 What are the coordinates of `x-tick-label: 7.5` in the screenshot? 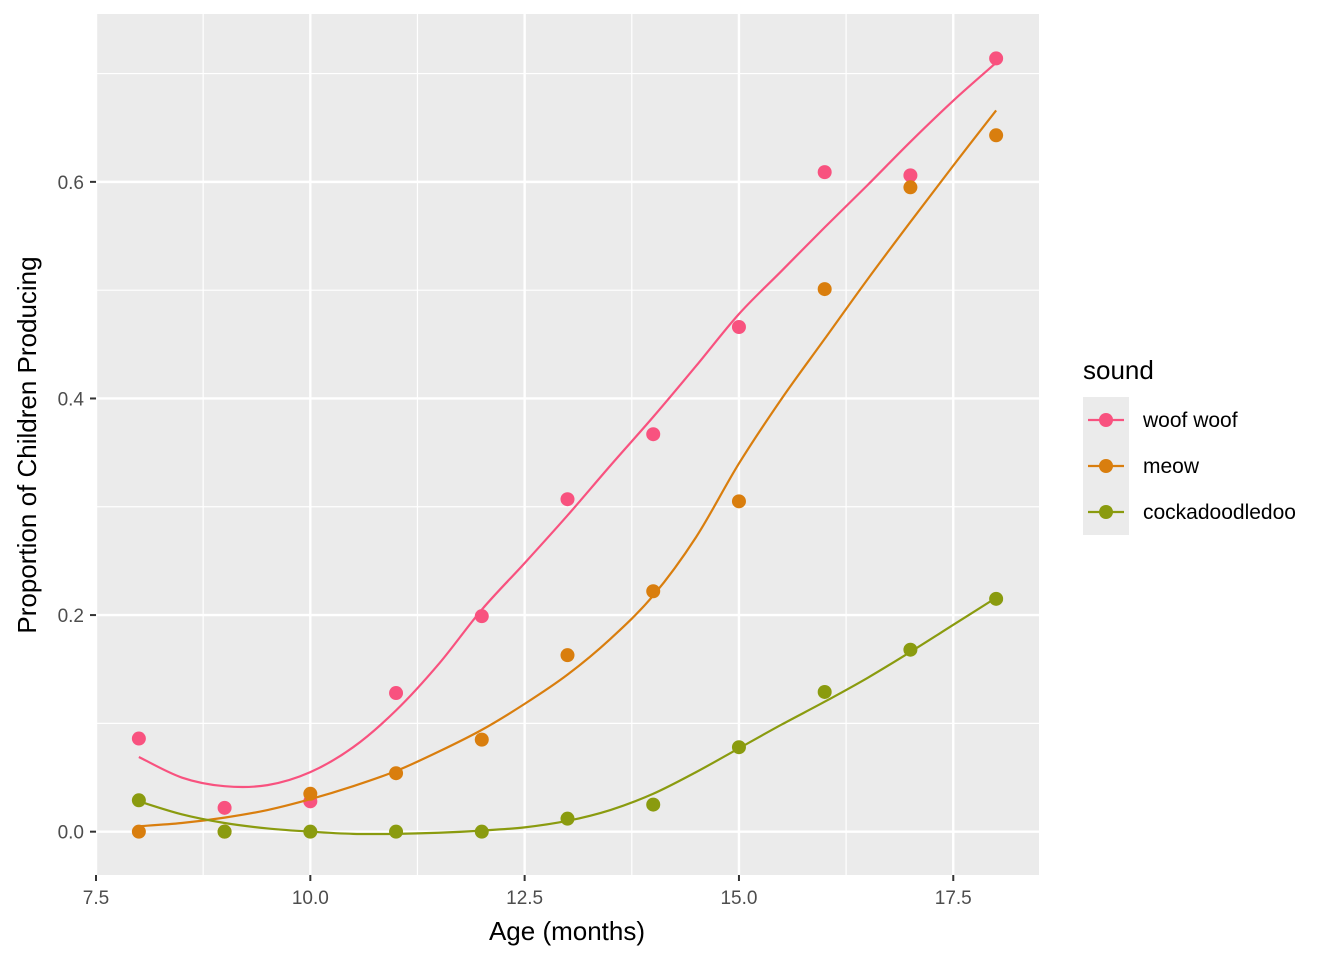 It's located at (96, 898).